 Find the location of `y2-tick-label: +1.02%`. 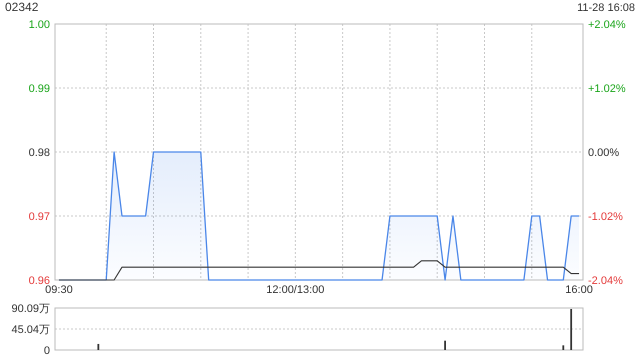

y2-tick-label: +1.02% is located at coordinates (607, 89).